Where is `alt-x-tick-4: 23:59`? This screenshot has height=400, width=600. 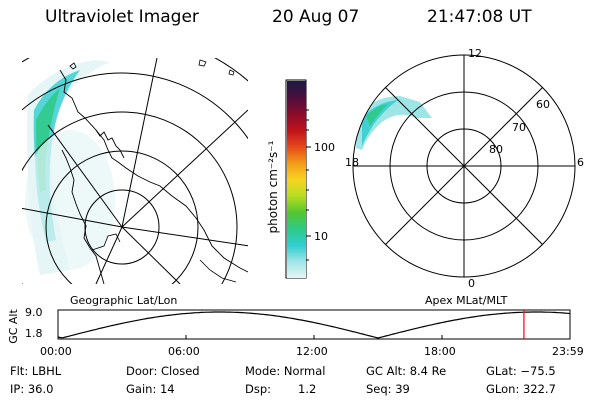 alt-x-tick-4: 23:59 is located at coordinates (568, 351).